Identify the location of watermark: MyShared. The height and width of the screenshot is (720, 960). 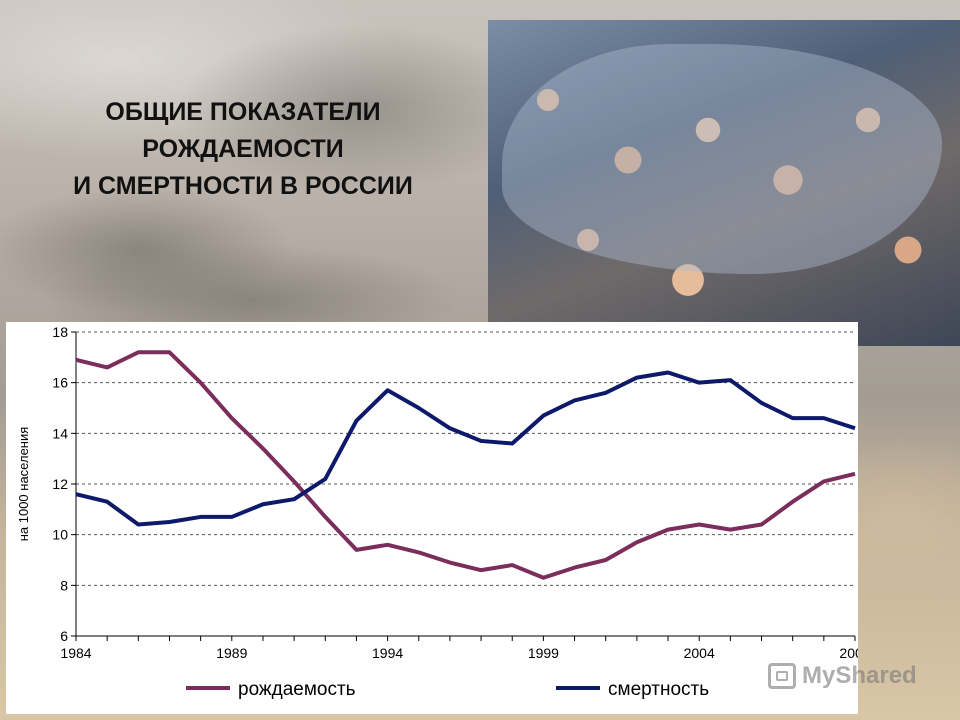
(853, 676).